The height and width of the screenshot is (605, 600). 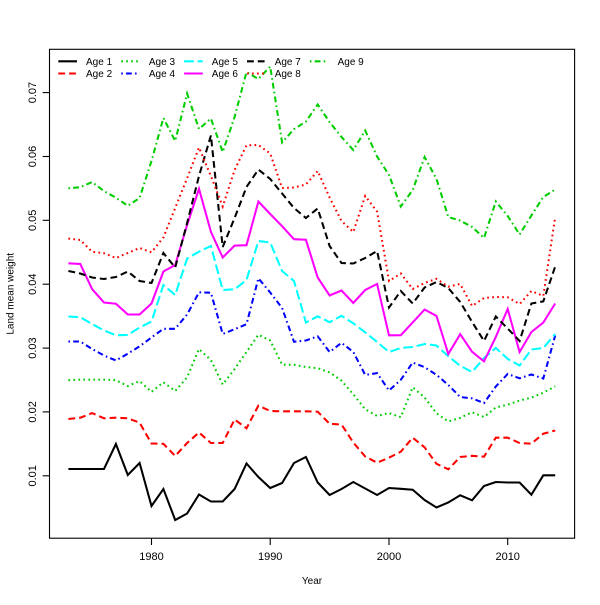 I want to click on svg-text: Age 3, so click(x=162, y=62).